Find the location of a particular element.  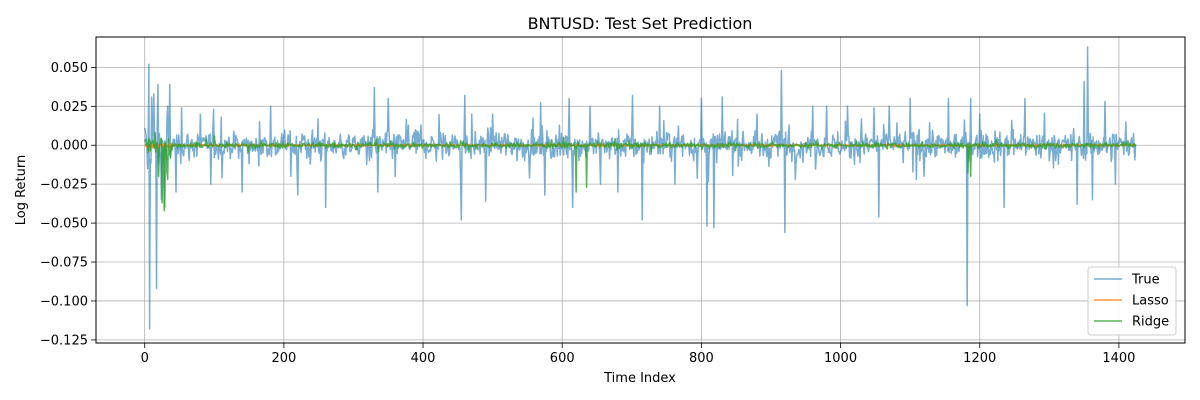

y-tick-label: 0.000 is located at coordinates (69, 146).